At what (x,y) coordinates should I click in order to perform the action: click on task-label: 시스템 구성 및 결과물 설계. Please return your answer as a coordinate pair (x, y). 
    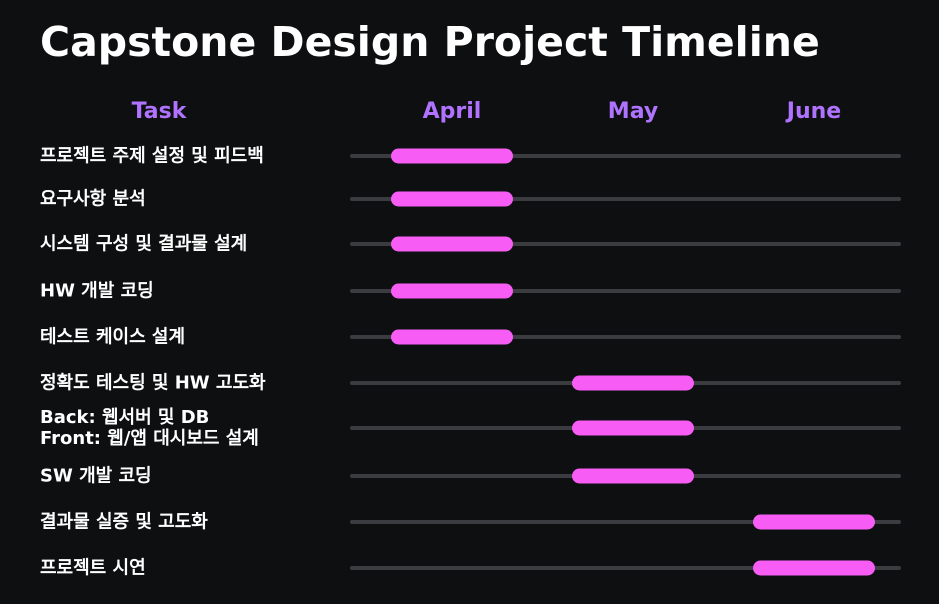
    Looking at the image, I should click on (144, 244).